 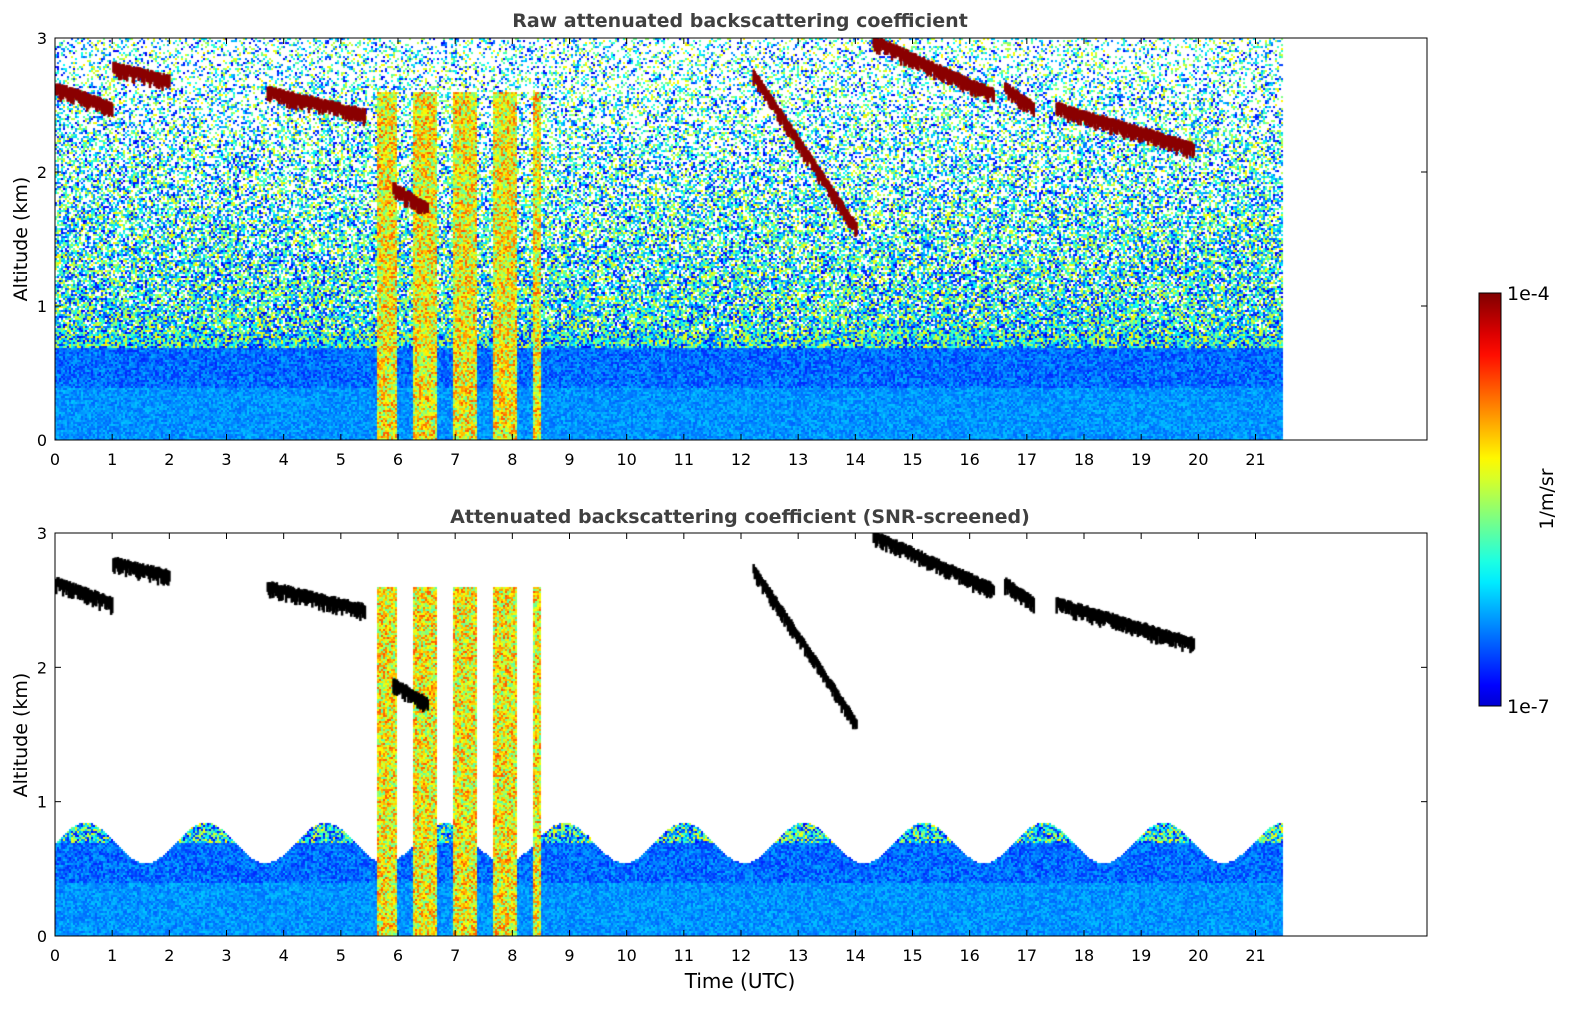 I want to click on x-axis-label: Time (UTC), so click(x=740, y=981).